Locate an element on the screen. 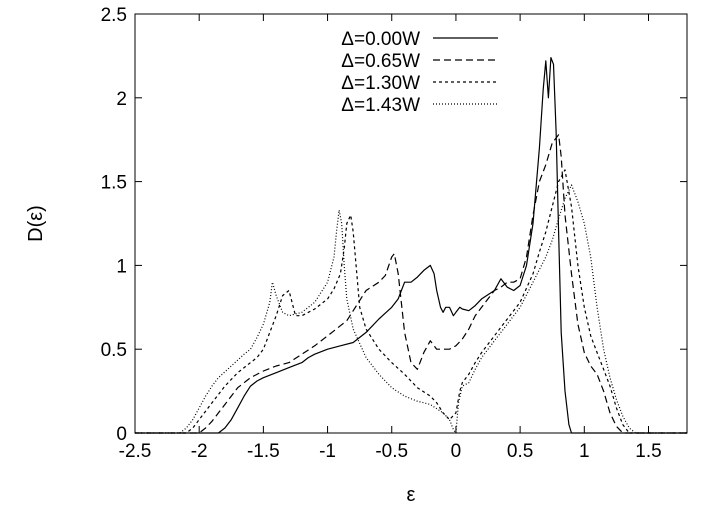 This screenshot has width=701, height=512. x-tick-label: -2 is located at coordinates (199, 451).